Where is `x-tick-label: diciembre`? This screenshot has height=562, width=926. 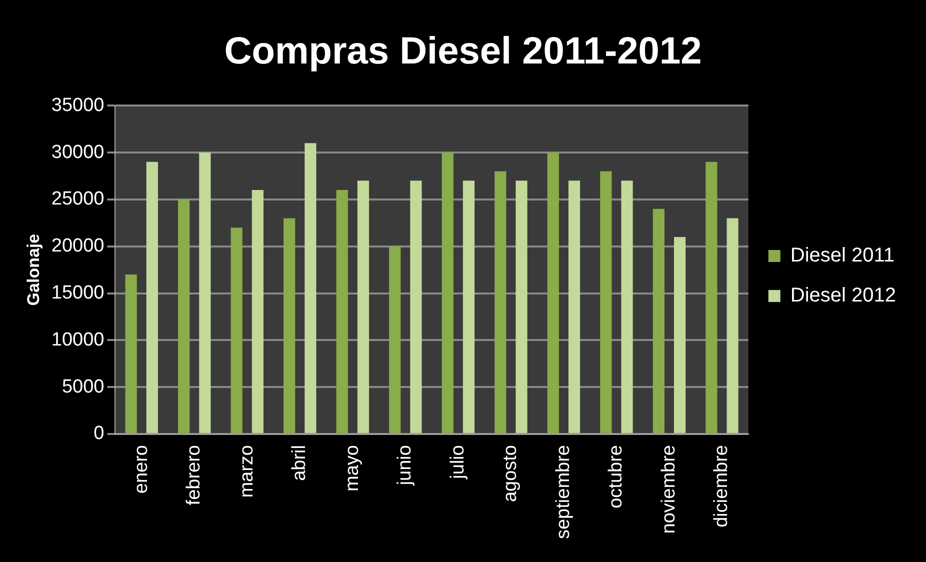 x-tick-label: diciembre is located at coordinates (721, 486).